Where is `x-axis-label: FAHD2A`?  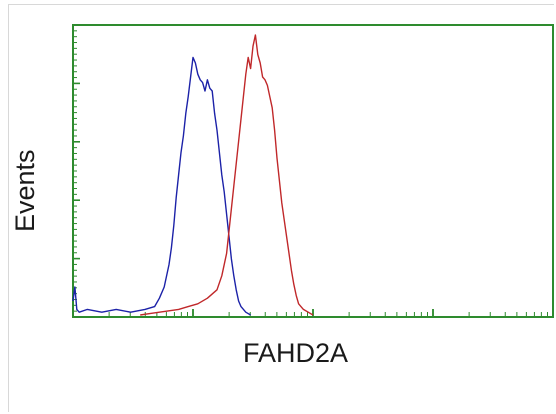
x-axis-label: FAHD2A is located at coordinates (296, 353).